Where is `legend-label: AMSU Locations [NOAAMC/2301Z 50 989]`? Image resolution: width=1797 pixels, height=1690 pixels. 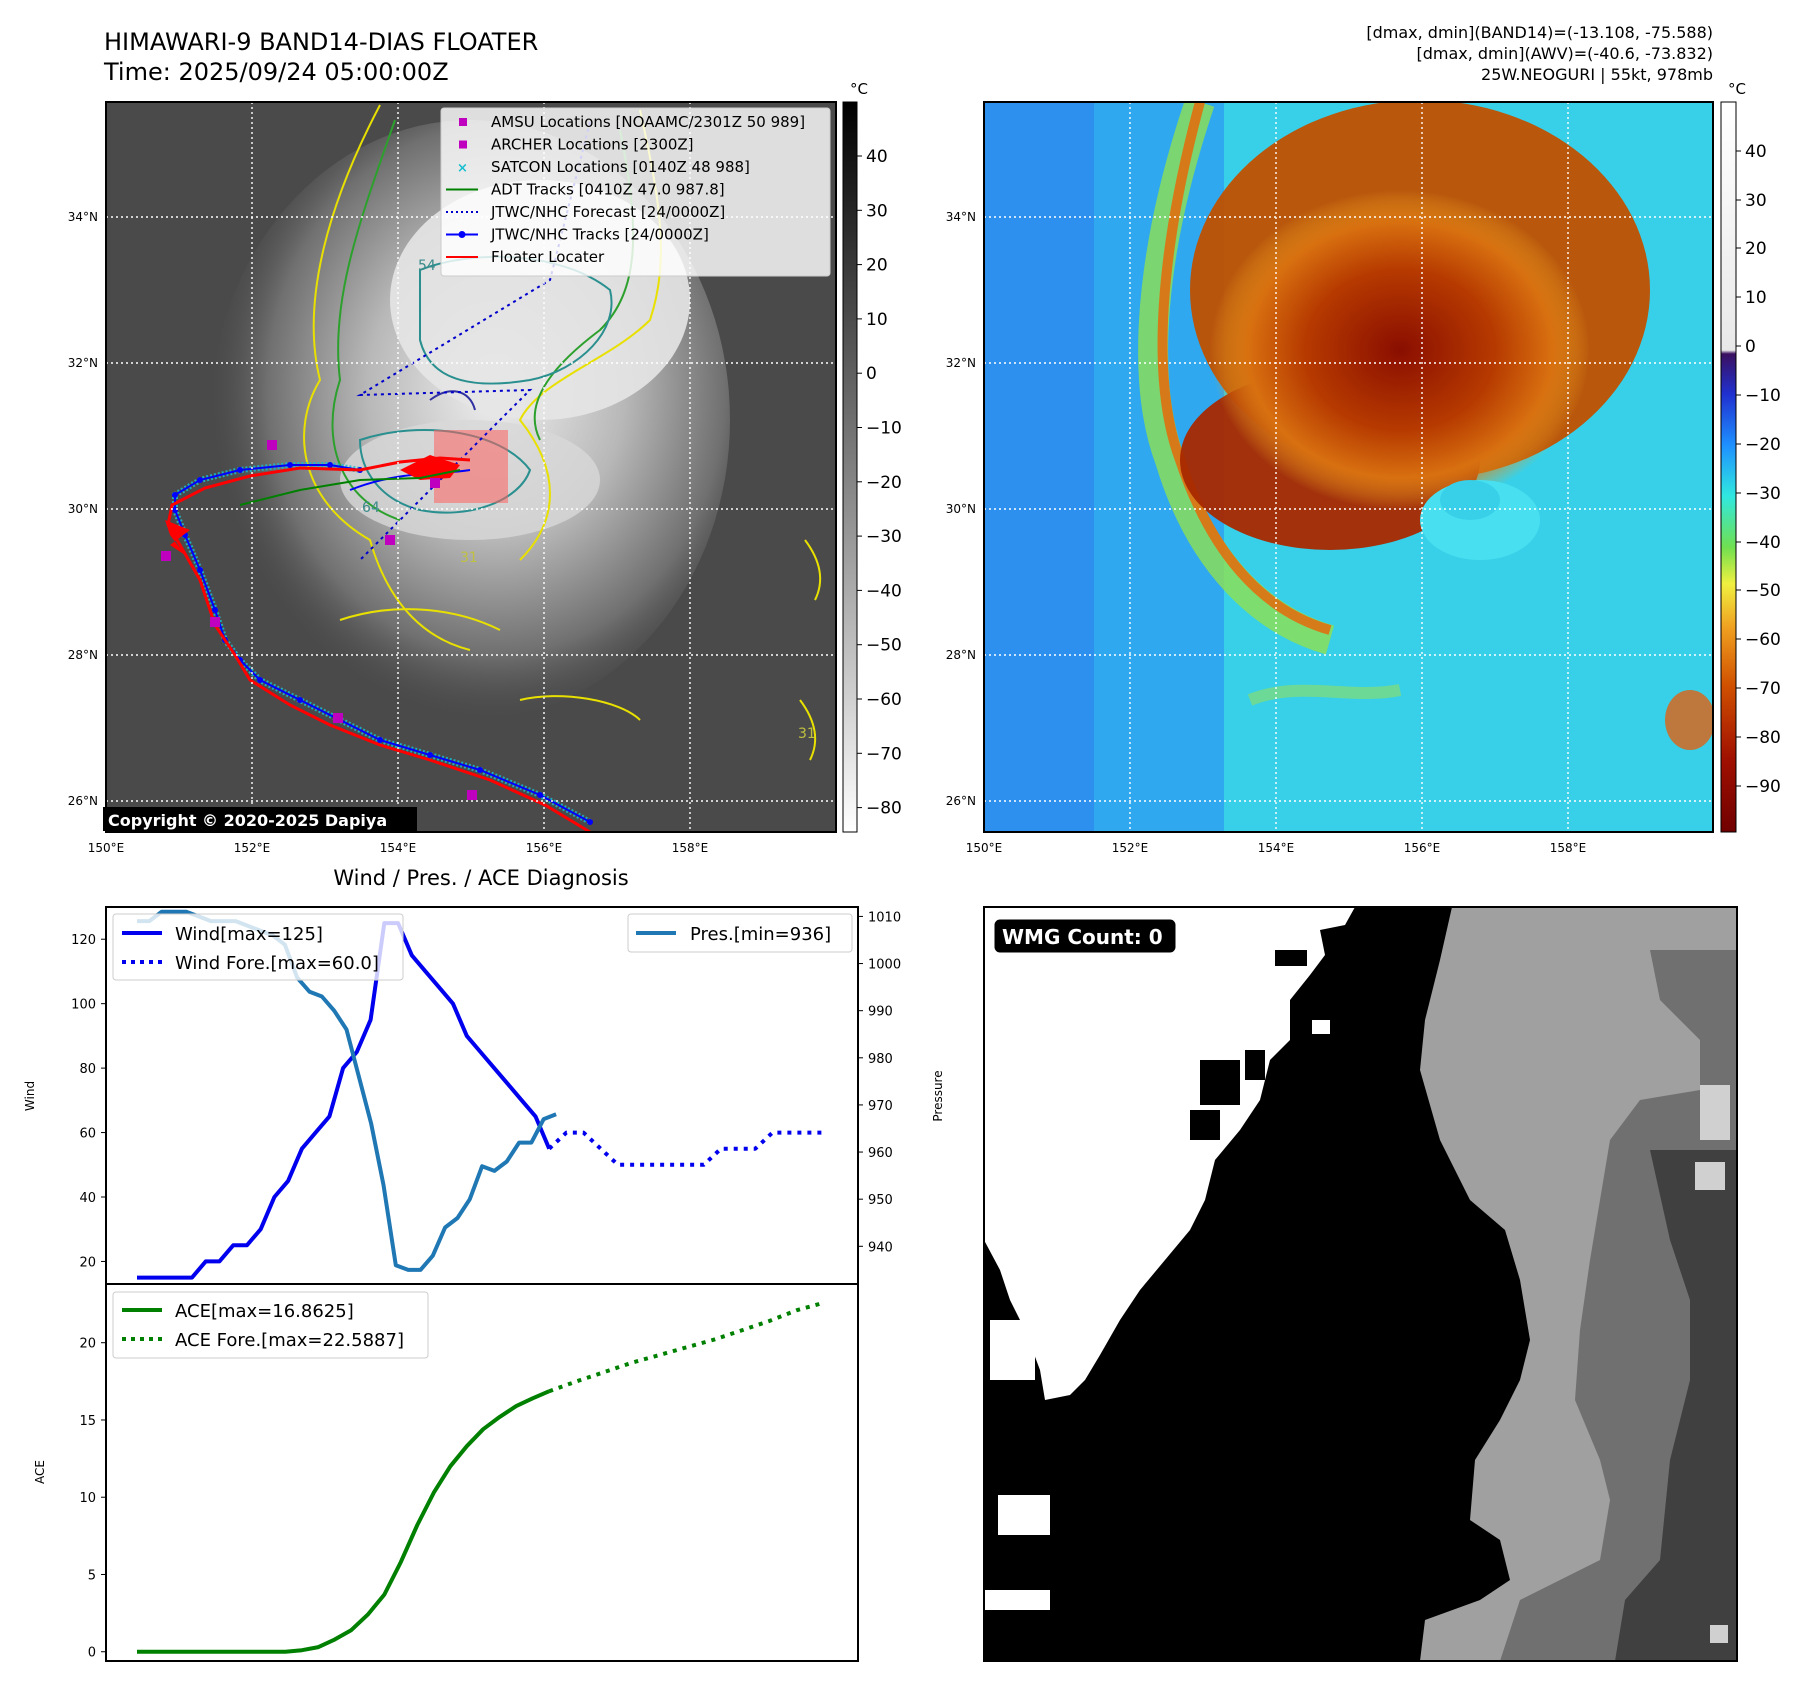
legend-label: AMSU Locations [NOAAMC/2301Z 50 989] is located at coordinates (648, 122).